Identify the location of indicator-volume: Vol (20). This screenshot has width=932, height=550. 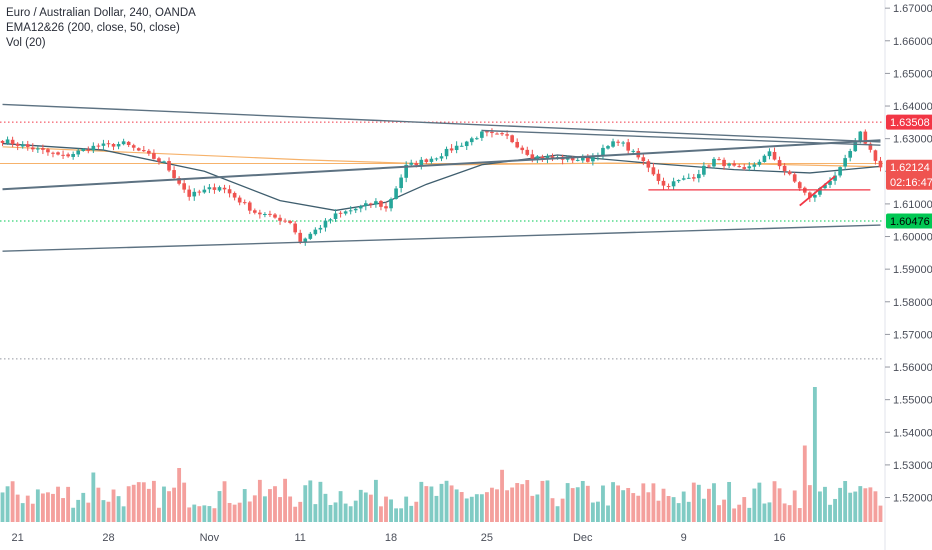
(26, 43).